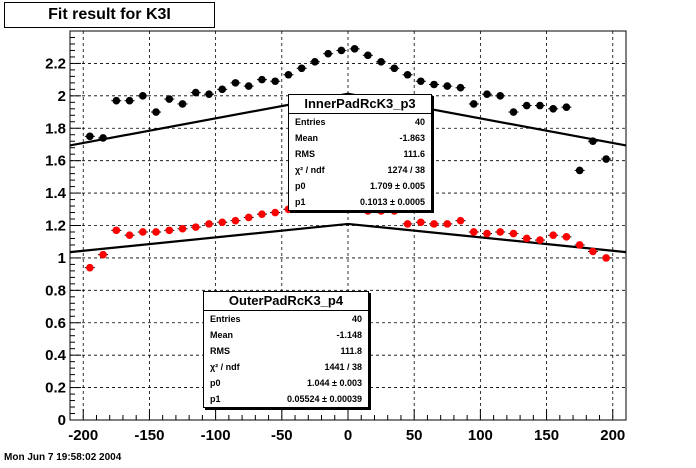  What do you see at coordinates (56, 355) in the screenshot?
I see `y-tick-label: 0.4` at bounding box center [56, 355].